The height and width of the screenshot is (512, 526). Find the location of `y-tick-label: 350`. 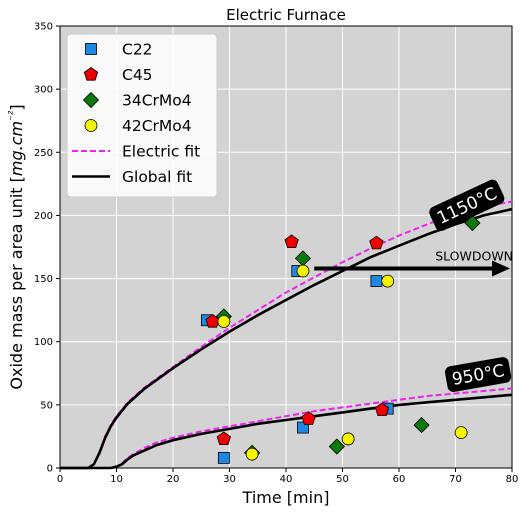

y-tick-label: 350 is located at coordinates (43, 27).